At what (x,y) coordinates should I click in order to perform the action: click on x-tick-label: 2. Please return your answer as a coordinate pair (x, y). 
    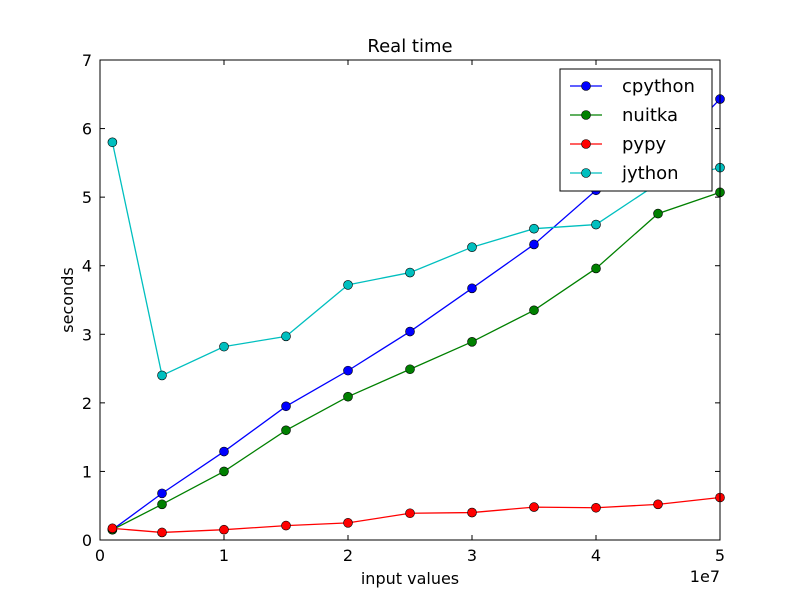
    Looking at the image, I should click on (348, 555).